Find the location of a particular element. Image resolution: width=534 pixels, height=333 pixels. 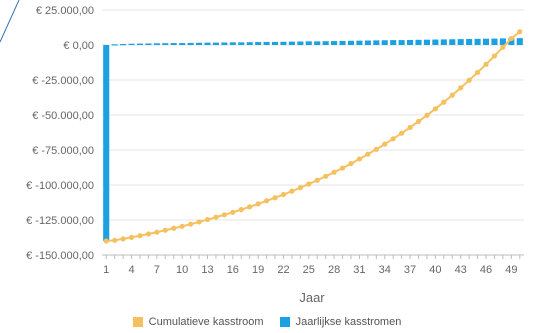

x-tick-label: 25 is located at coordinates (309, 270).